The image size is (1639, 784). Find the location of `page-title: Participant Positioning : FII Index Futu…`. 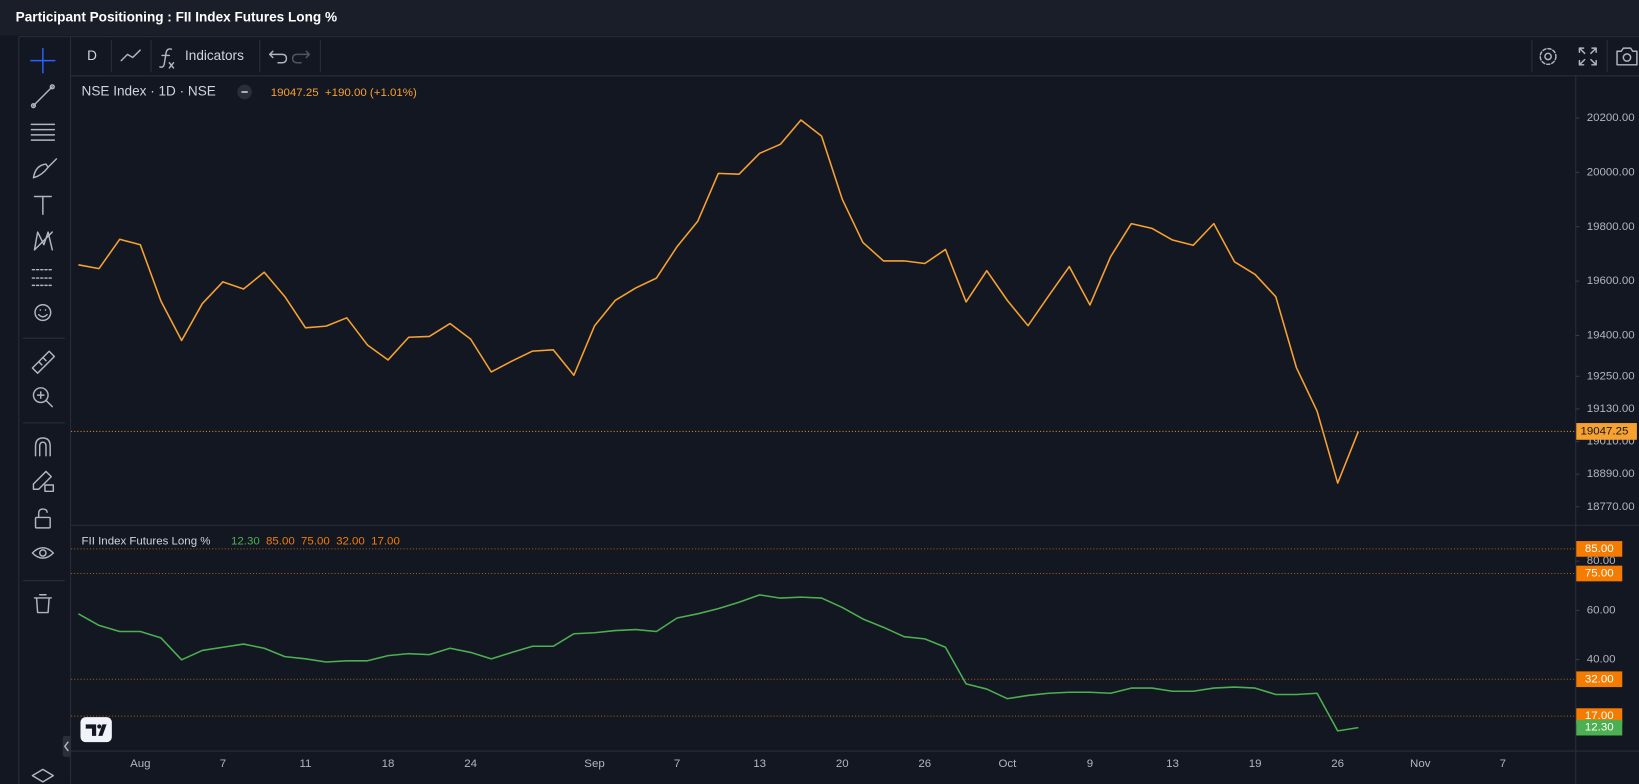

page-title: Participant Positioning : FII Index Futu… is located at coordinates (176, 16).